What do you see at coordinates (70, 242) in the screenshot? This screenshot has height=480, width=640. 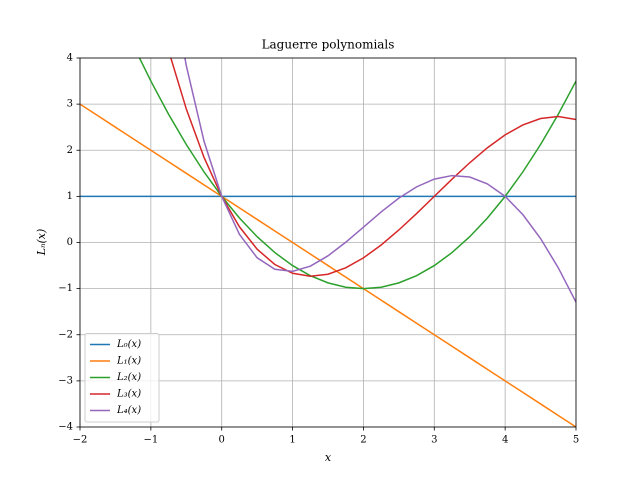 I see `y-tick-label: 0` at bounding box center [70, 242].